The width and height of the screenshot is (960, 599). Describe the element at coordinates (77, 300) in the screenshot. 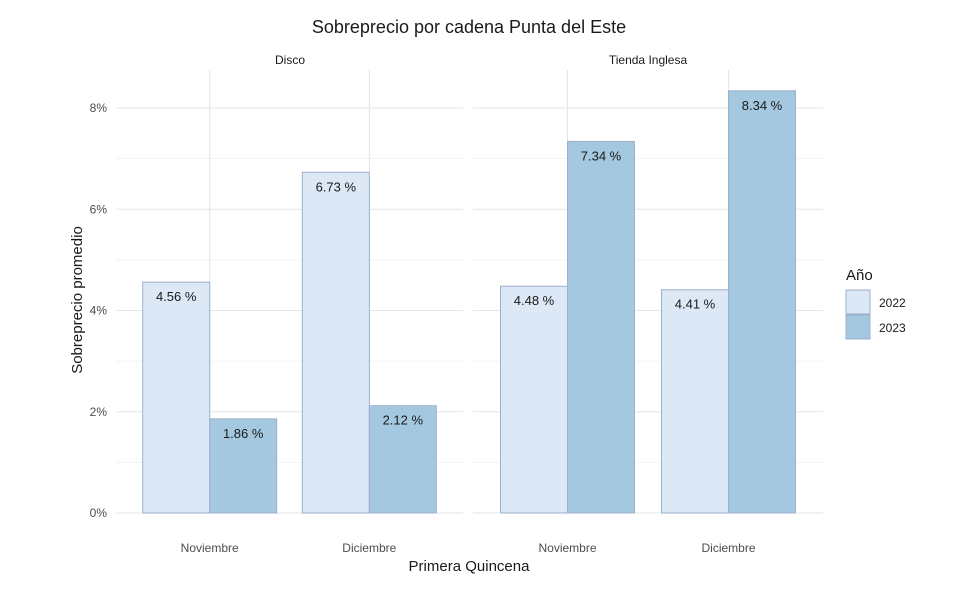

I see `y-axis-title: Sobreprecio promedio` at that location.